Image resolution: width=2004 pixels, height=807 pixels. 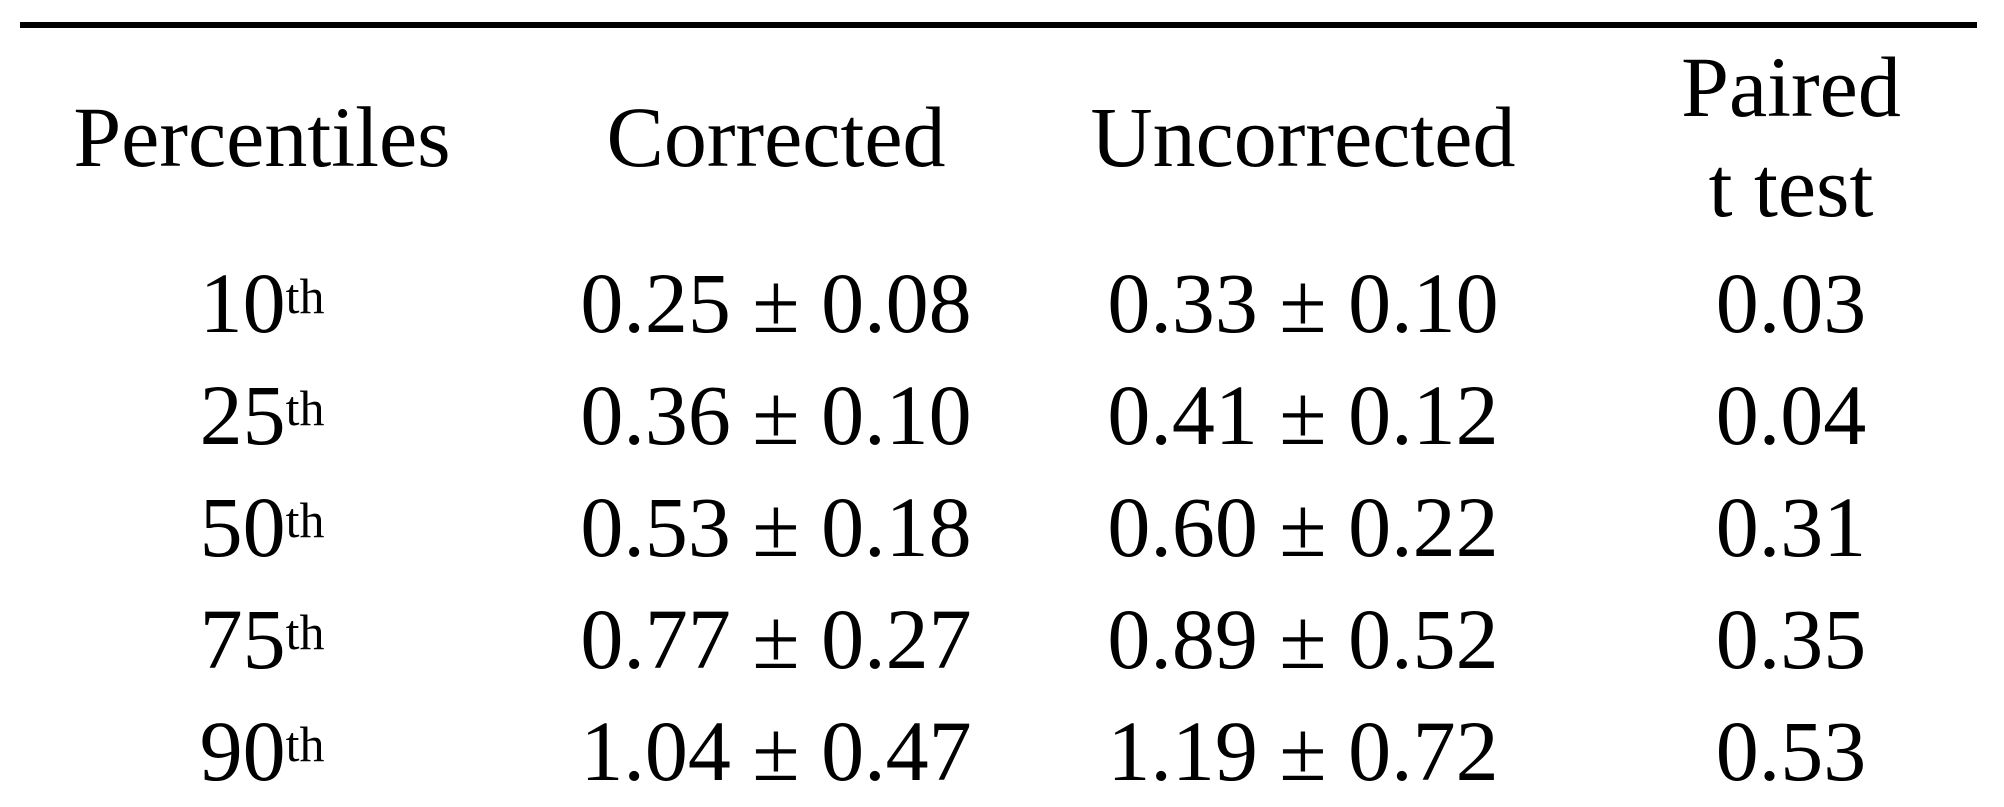 I want to click on corrected-value: 0.53 ± 0.18, so click(x=776, y=526).